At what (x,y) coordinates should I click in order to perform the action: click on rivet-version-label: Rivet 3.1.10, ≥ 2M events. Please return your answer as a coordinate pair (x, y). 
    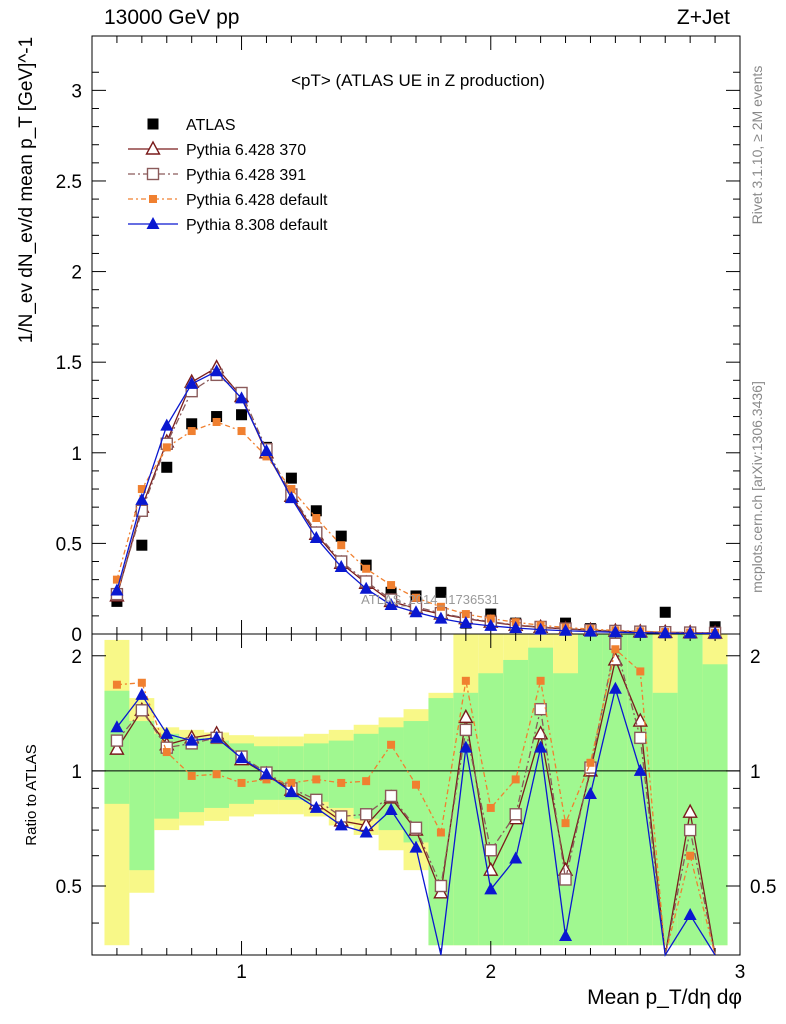
    Looking at the image, I should click on (757, 145).